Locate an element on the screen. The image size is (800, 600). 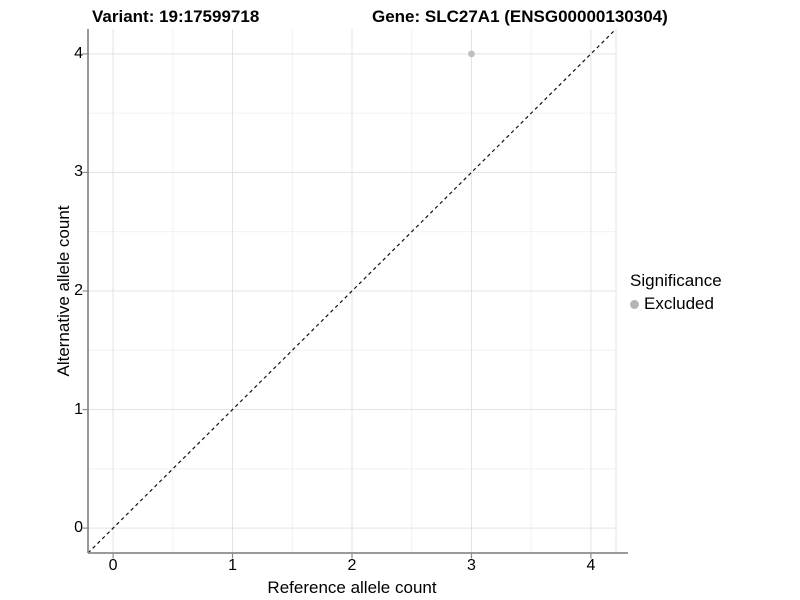
x-tick-label: 4 is located at coordinates (591, 565).